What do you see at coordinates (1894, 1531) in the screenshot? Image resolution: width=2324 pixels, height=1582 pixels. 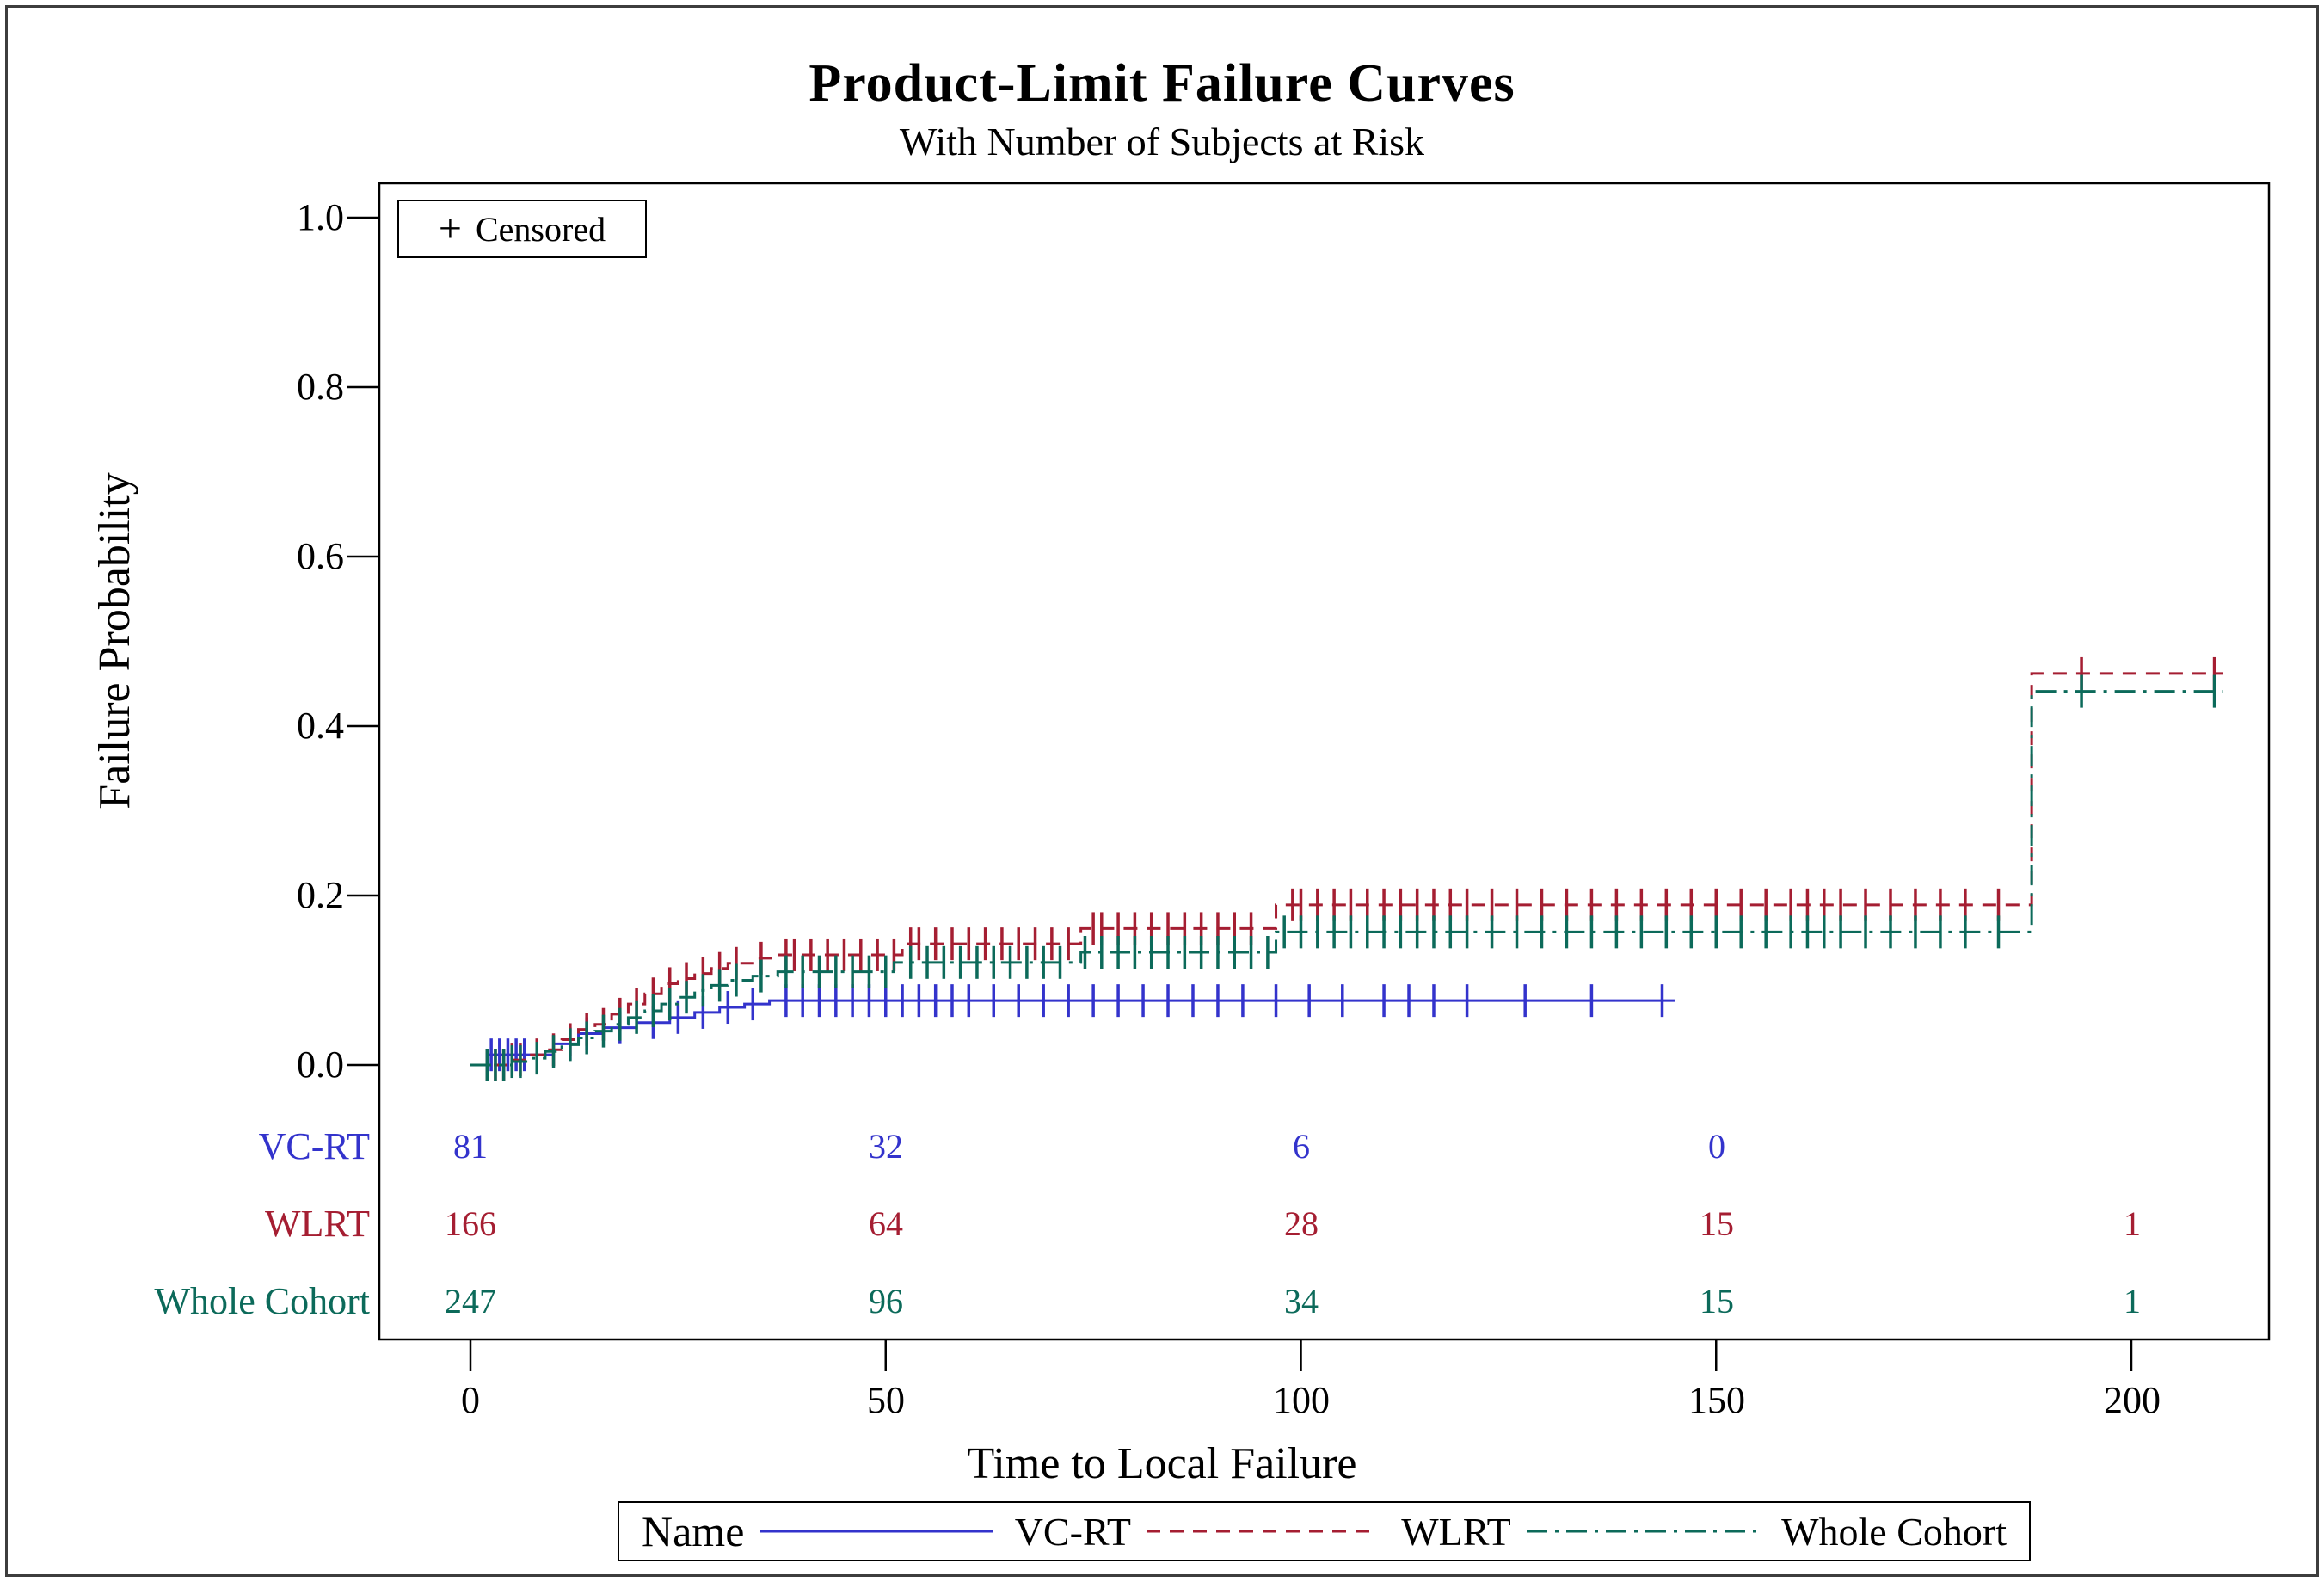 I see `legend-item-label: Whole Cohort` at bounding box center [1894, 1531].